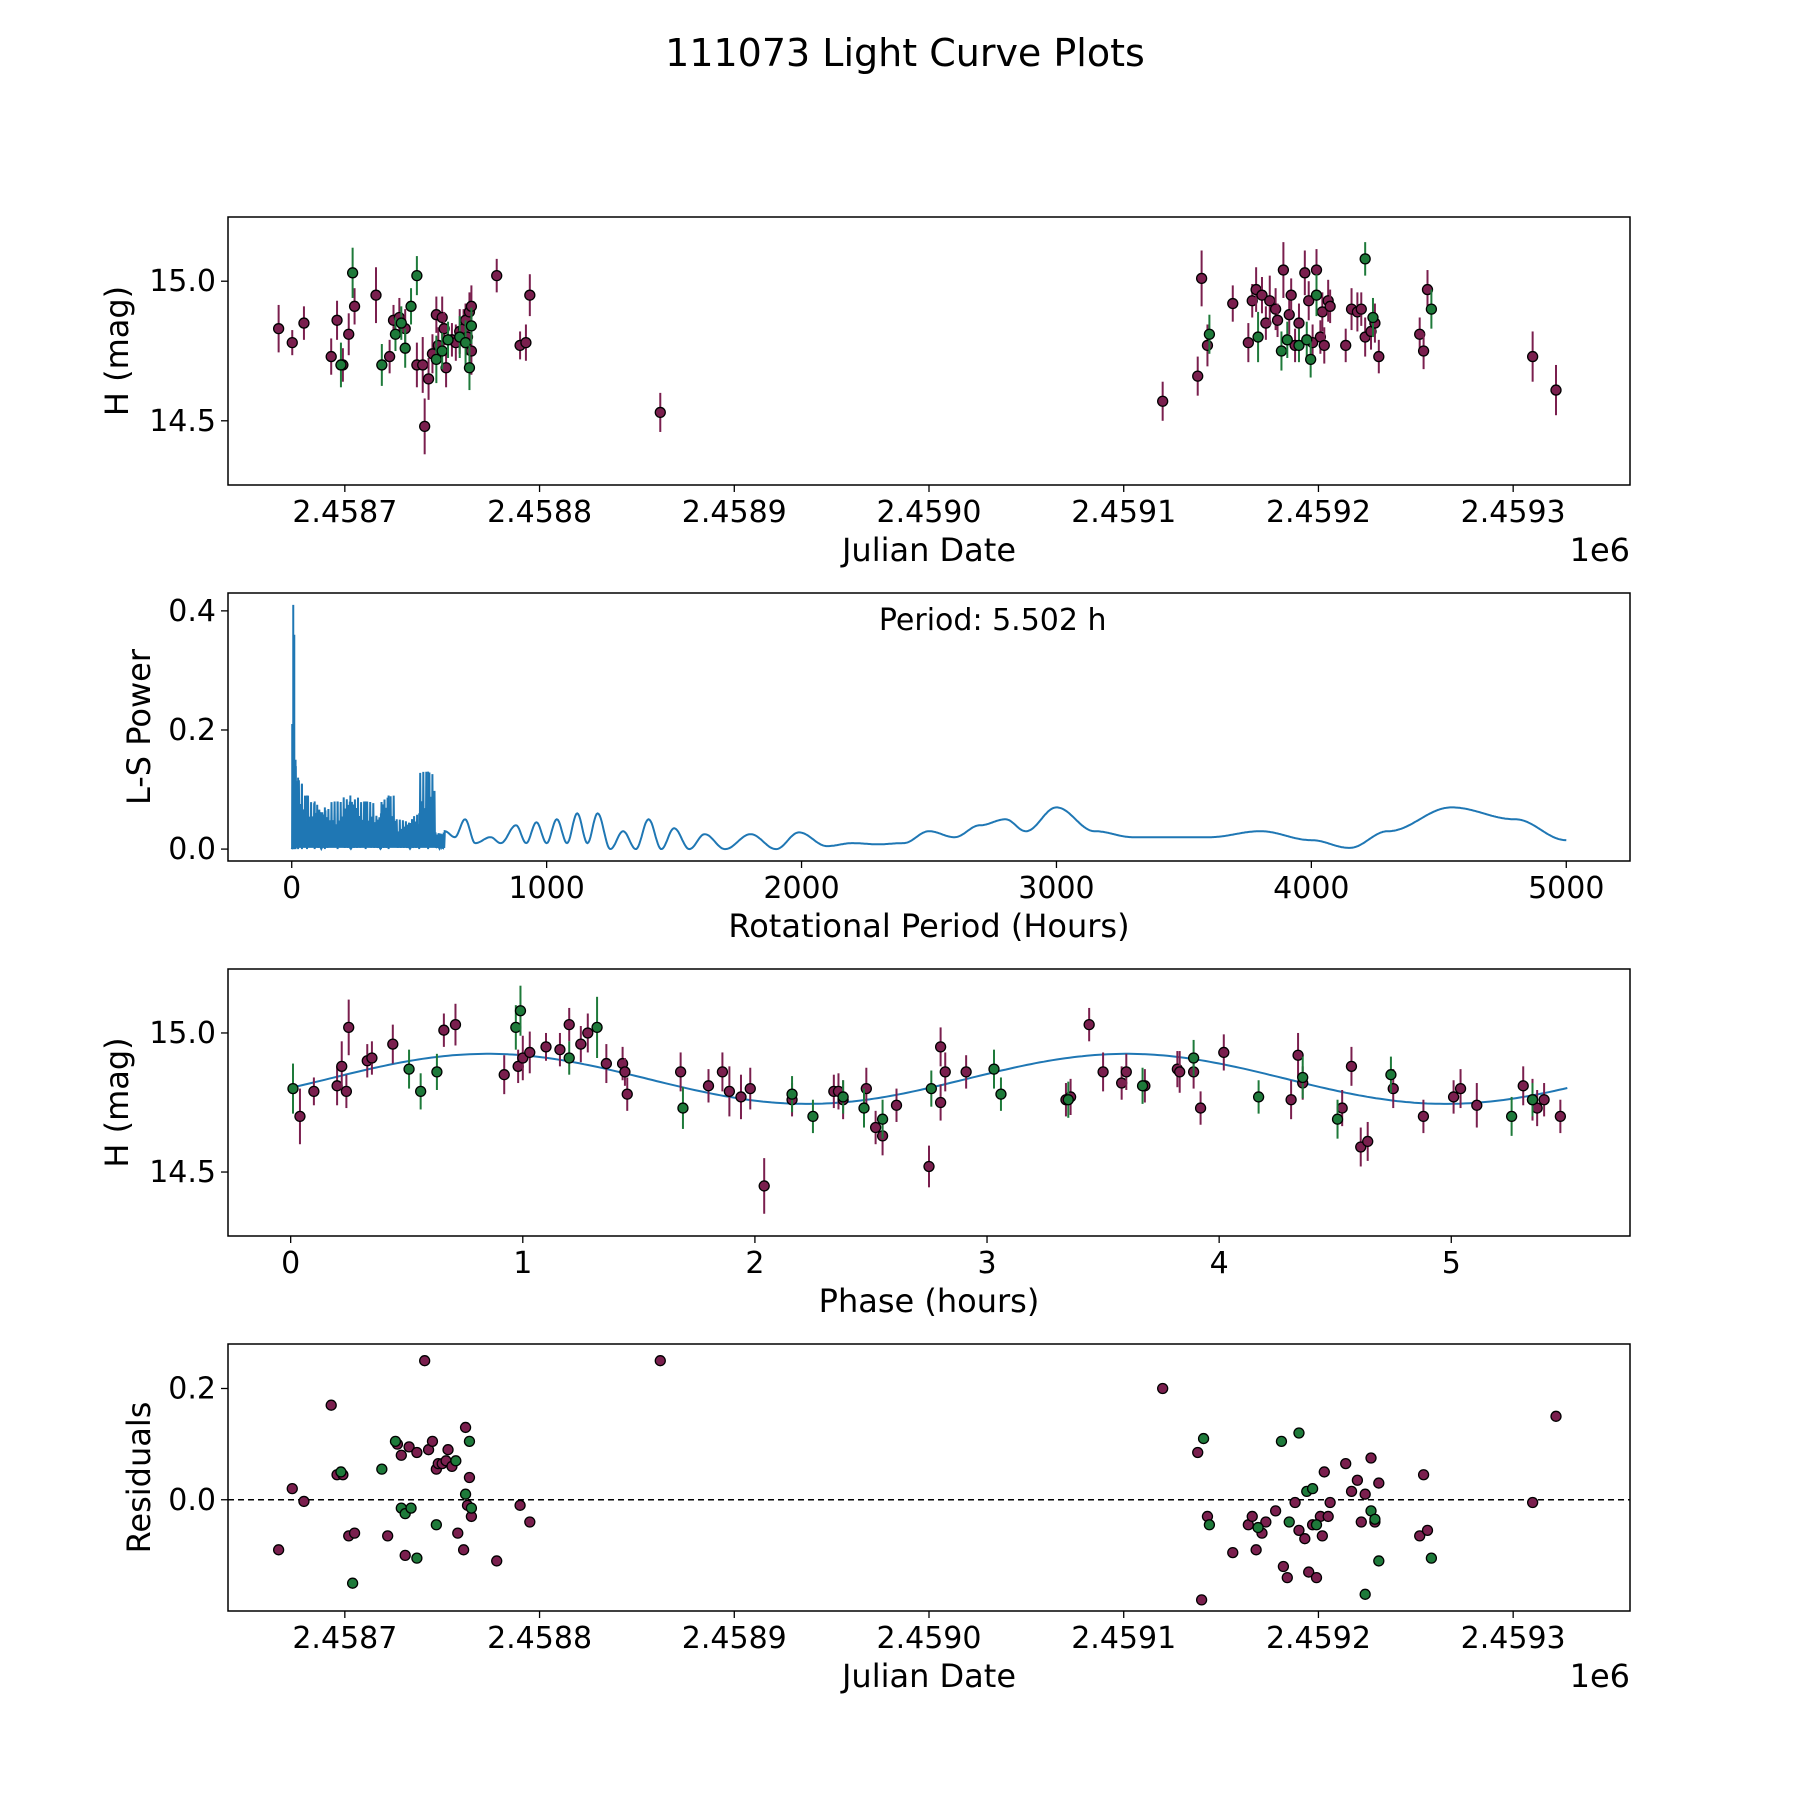 The image size is (1800, 1800). I want to click on x-tick-label: 1, so click(522, 1263).